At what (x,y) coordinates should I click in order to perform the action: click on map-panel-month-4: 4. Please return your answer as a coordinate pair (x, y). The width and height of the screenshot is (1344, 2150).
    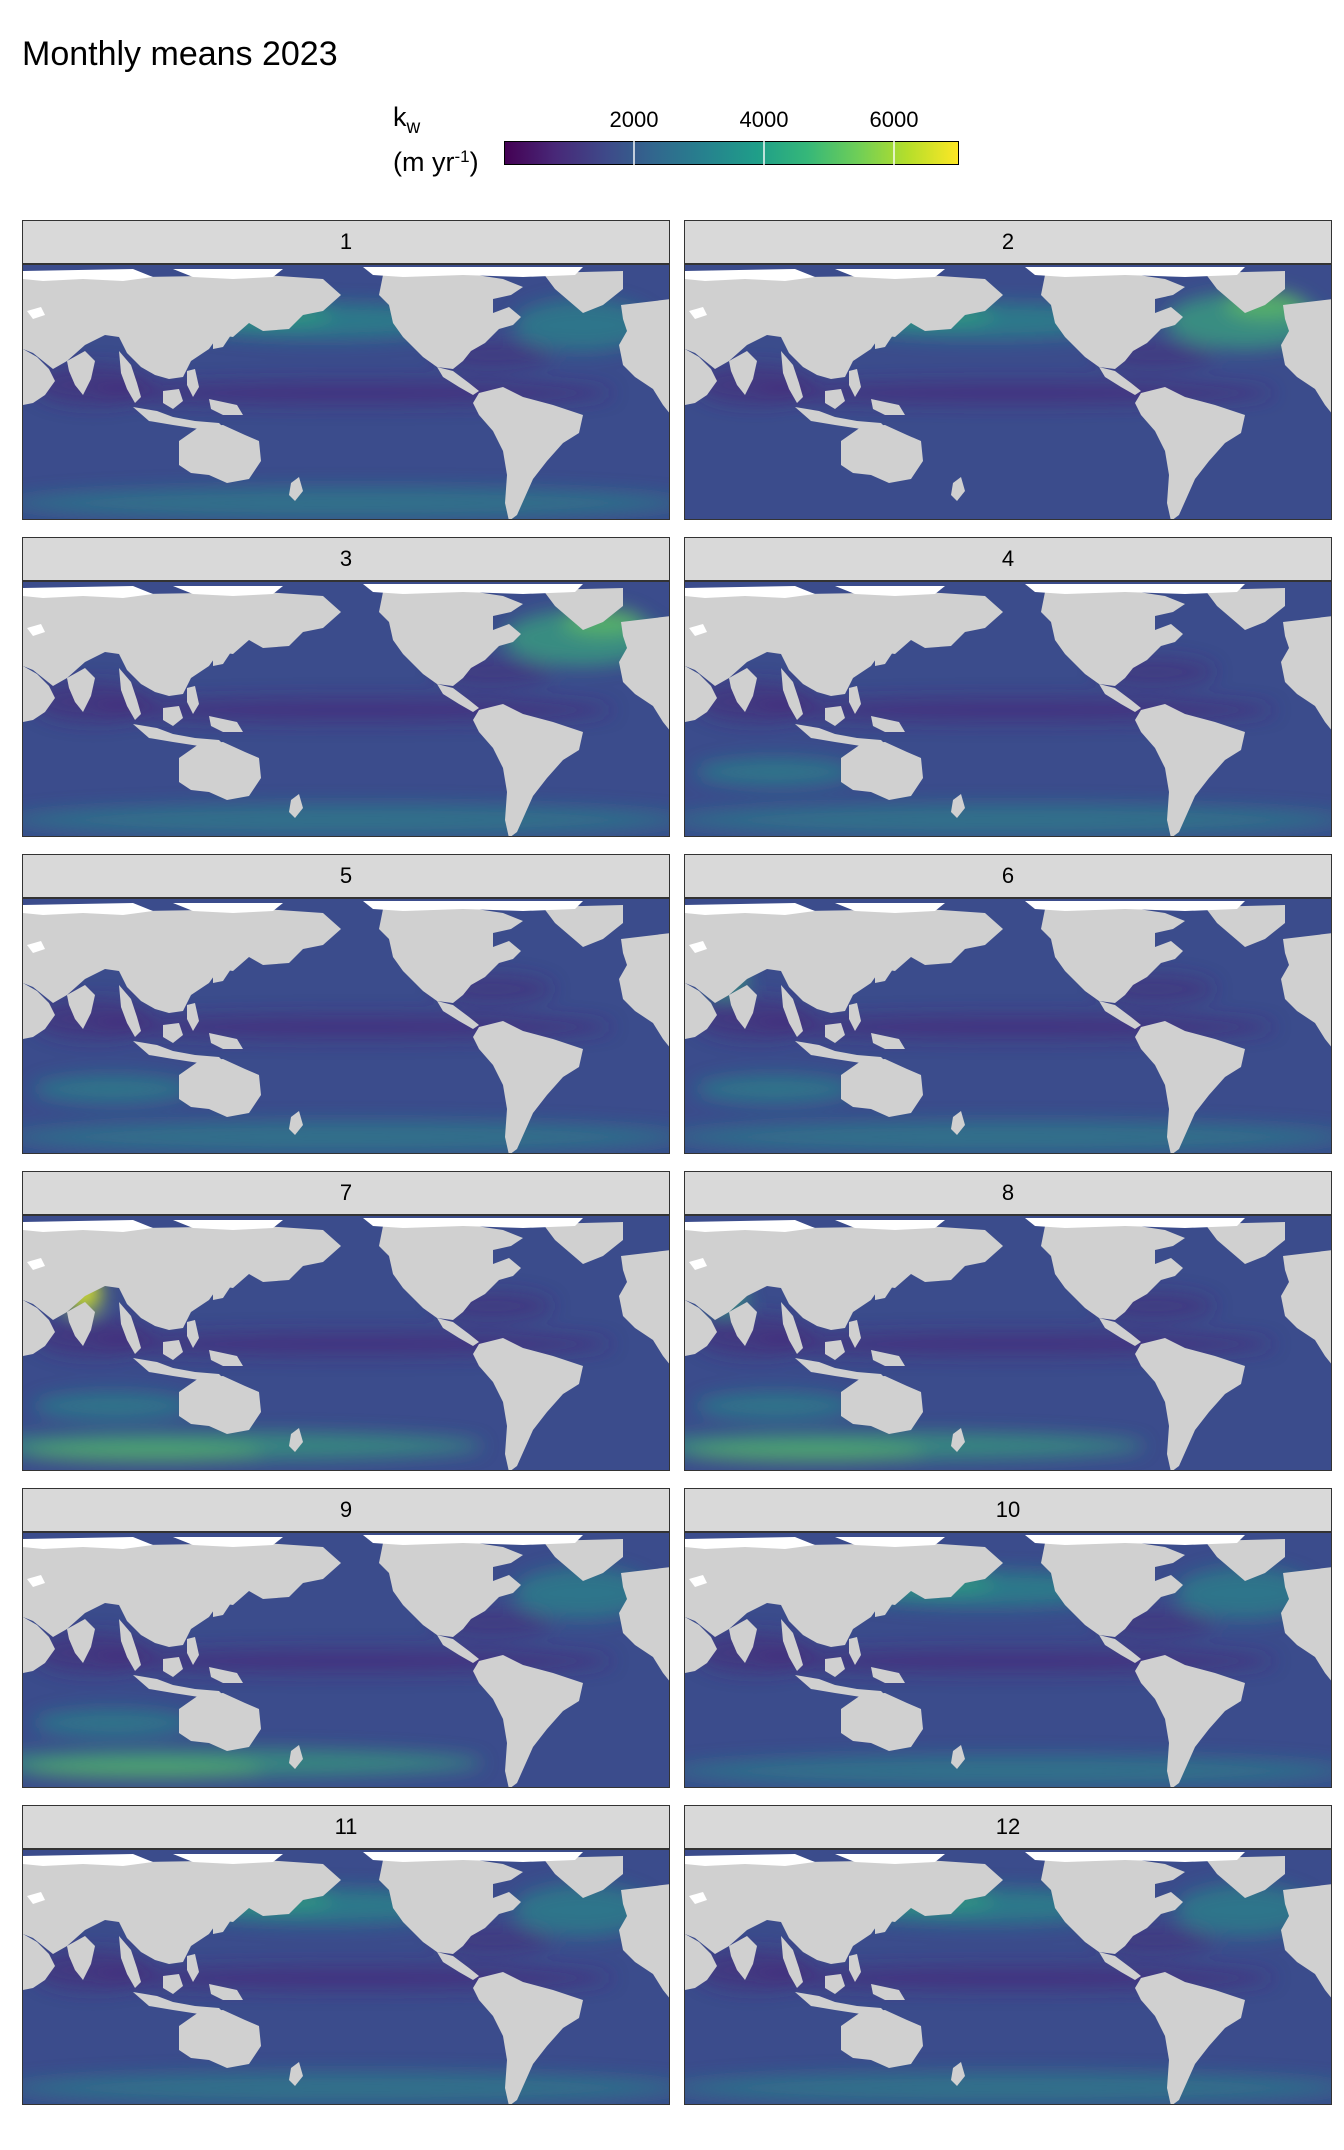
    Looking at the image, I should click on (1008, 687).